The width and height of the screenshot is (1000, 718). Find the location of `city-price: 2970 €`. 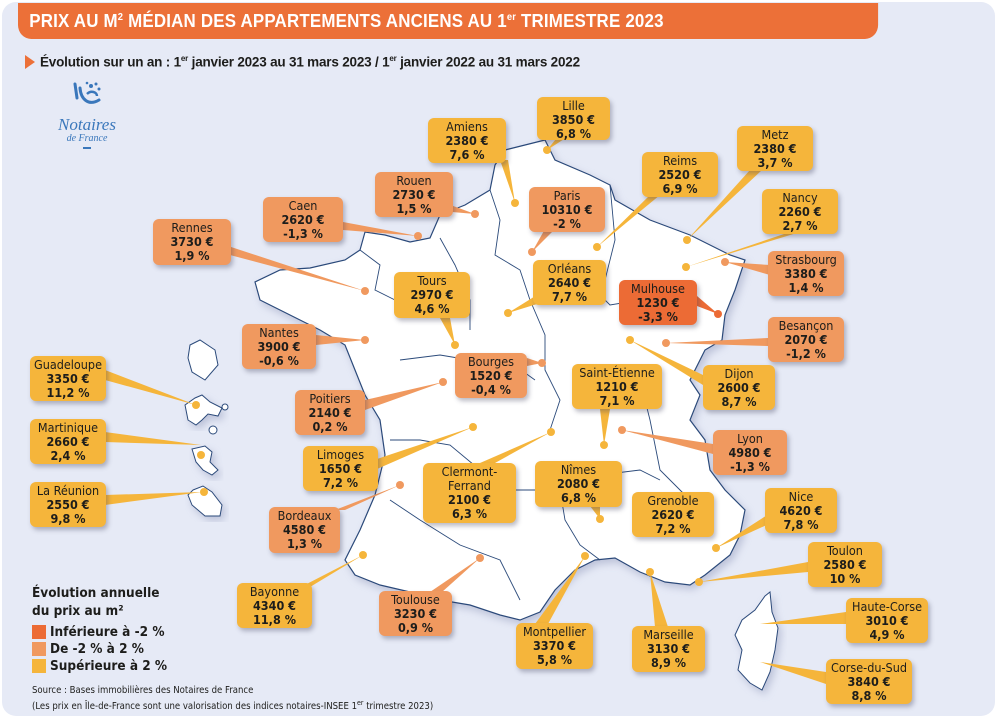

city-price: 2970 € is located at coordinates (432, 294).